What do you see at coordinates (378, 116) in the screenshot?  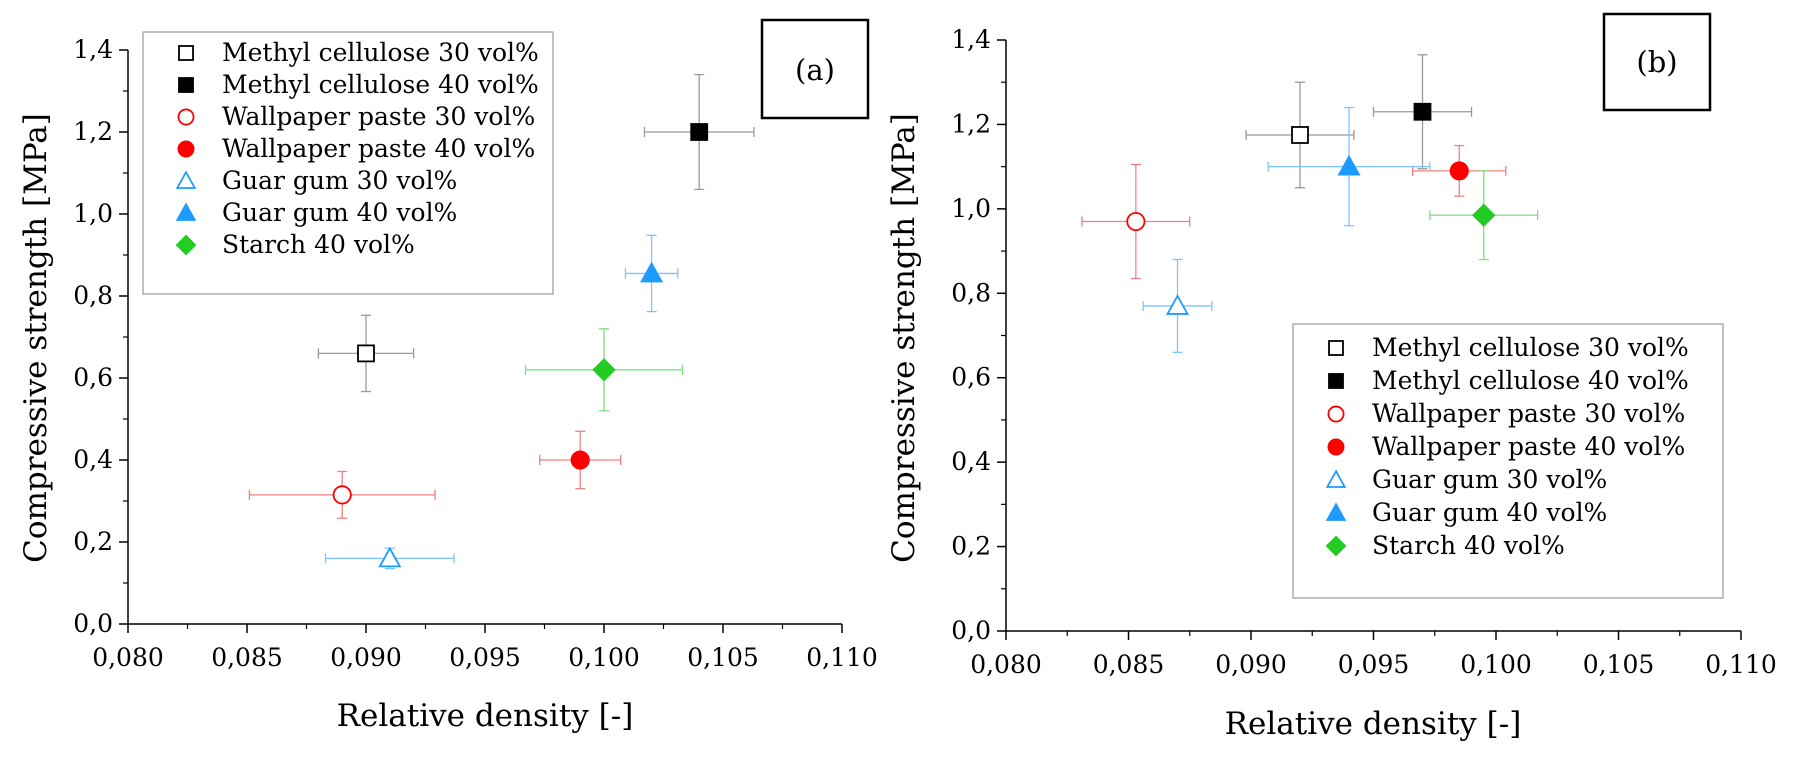 I see `legend-label: Wallpaper paste 30 vol%` at bounding box center [378, 116].